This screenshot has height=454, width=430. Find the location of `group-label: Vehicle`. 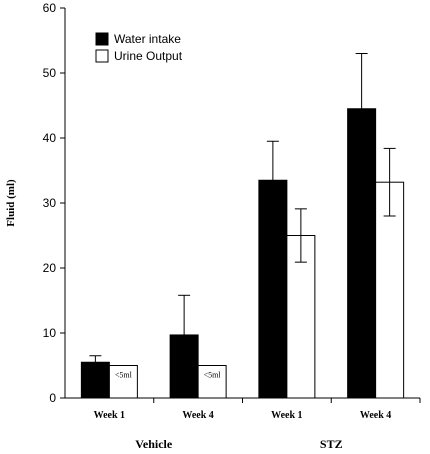

group-label: Vehicle is located at coordinates (154, 444).